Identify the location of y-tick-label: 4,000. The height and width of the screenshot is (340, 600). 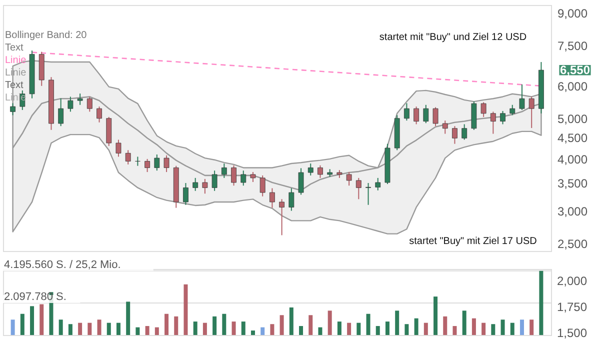
(573, 159).